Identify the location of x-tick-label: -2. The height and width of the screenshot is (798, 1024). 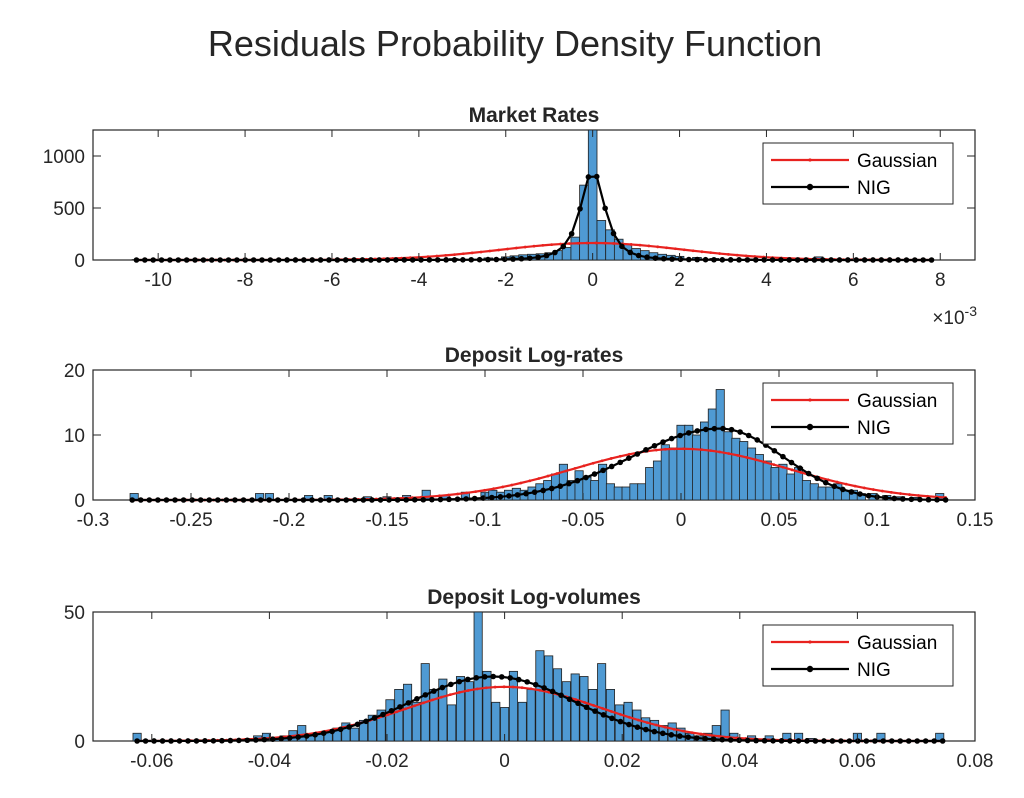
(505, 280).